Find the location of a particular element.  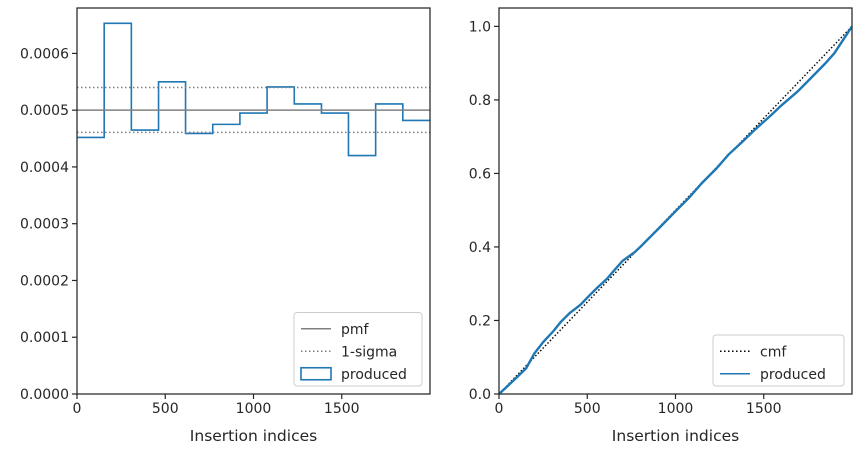

plot-area is located at coordinates (253, 89).